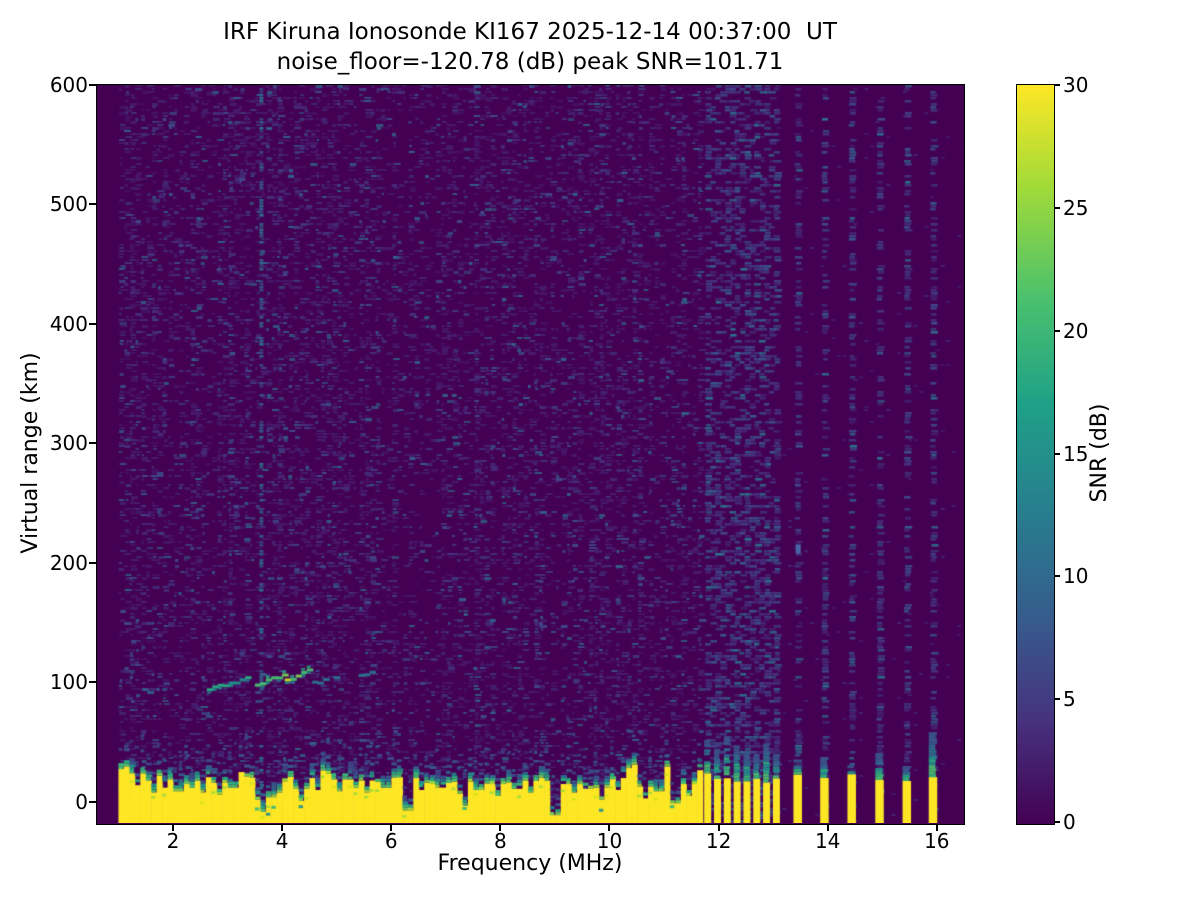  What do you see at coordinates (81, 801) in the screenshot?
I see `y-tick-label: 0` at bounding box center [81, 801].